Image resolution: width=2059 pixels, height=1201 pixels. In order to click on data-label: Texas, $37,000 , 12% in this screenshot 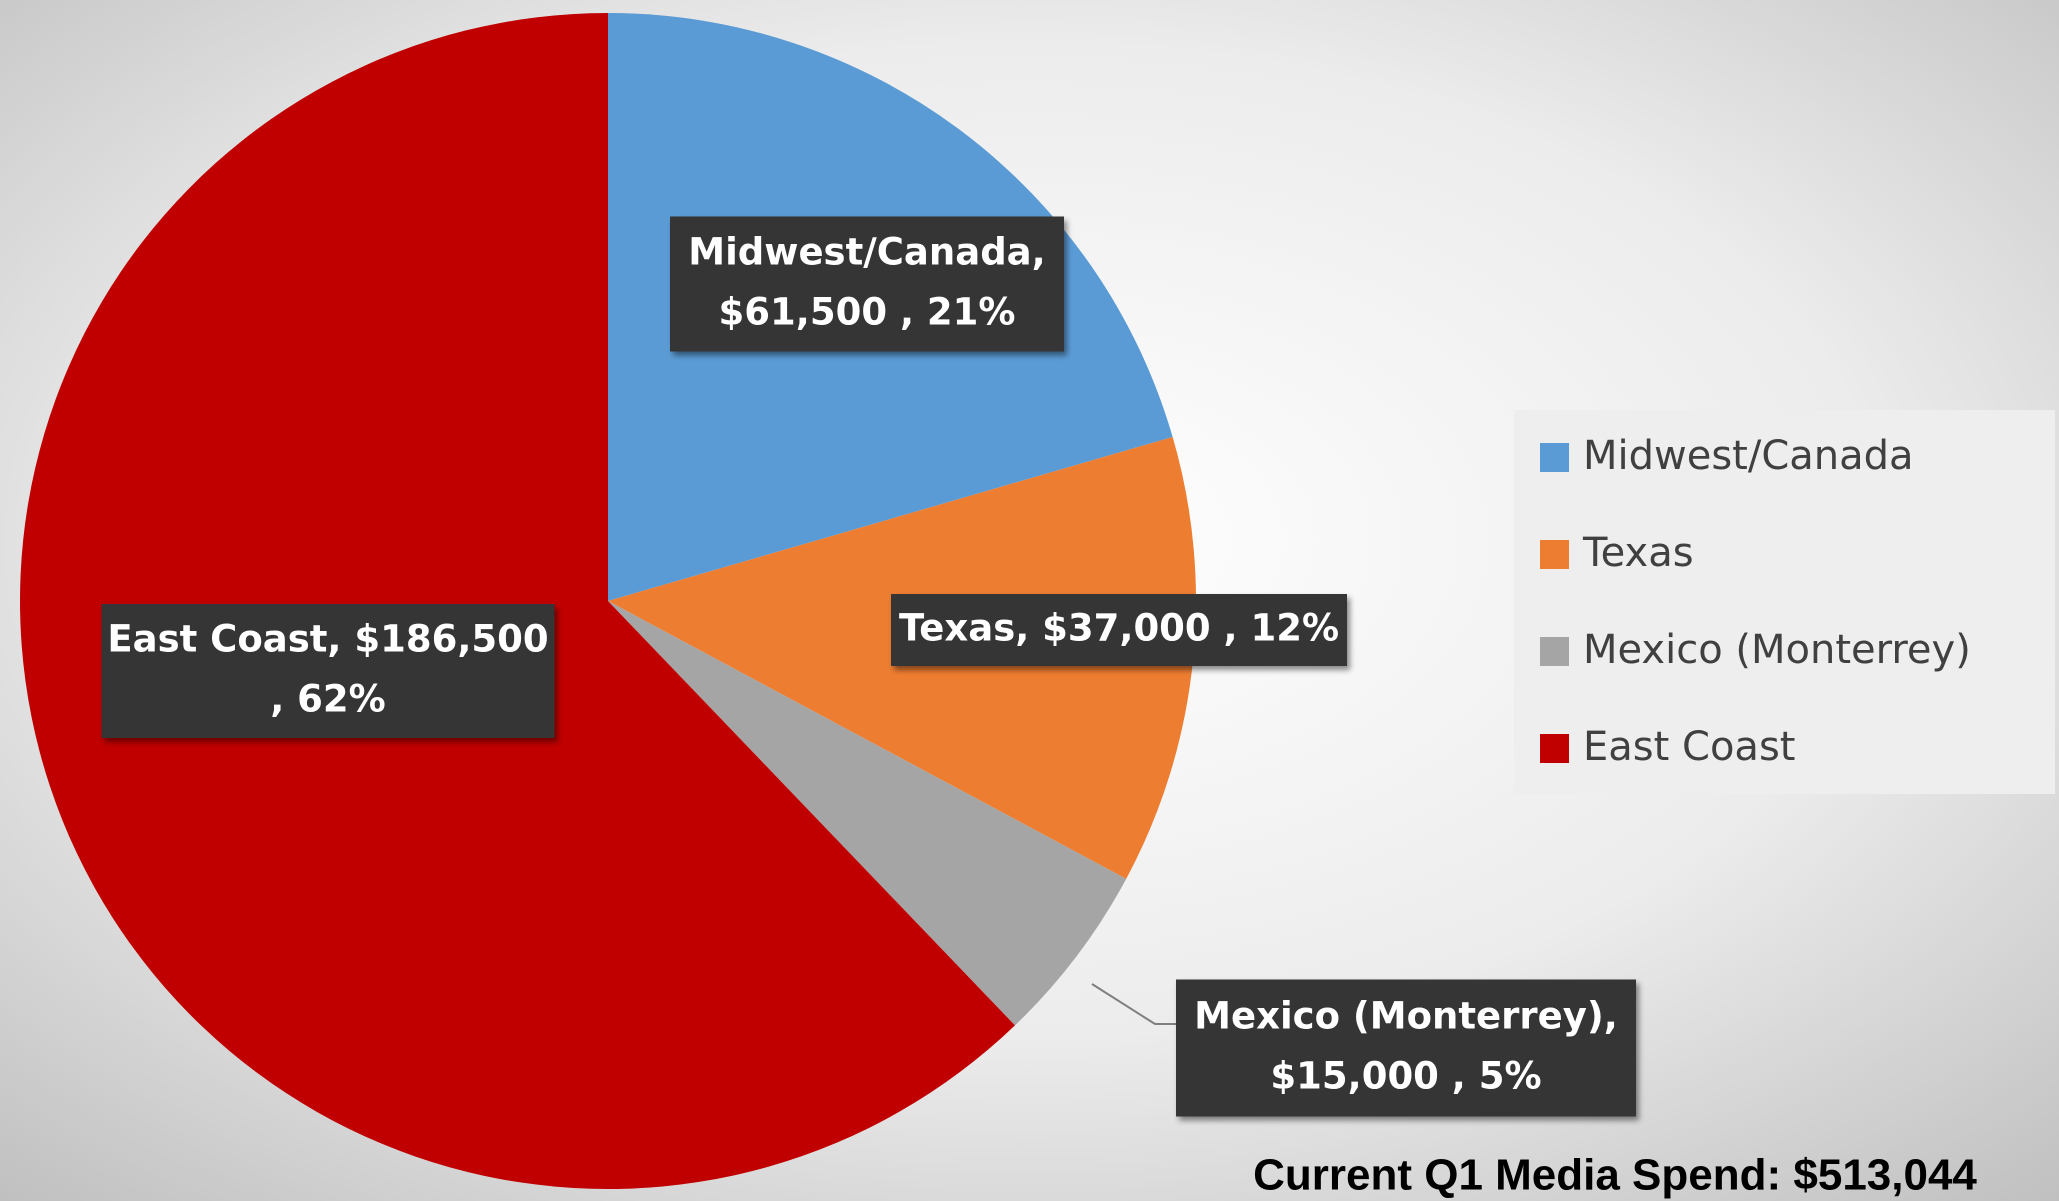, I will do `click(1119, 628)`.